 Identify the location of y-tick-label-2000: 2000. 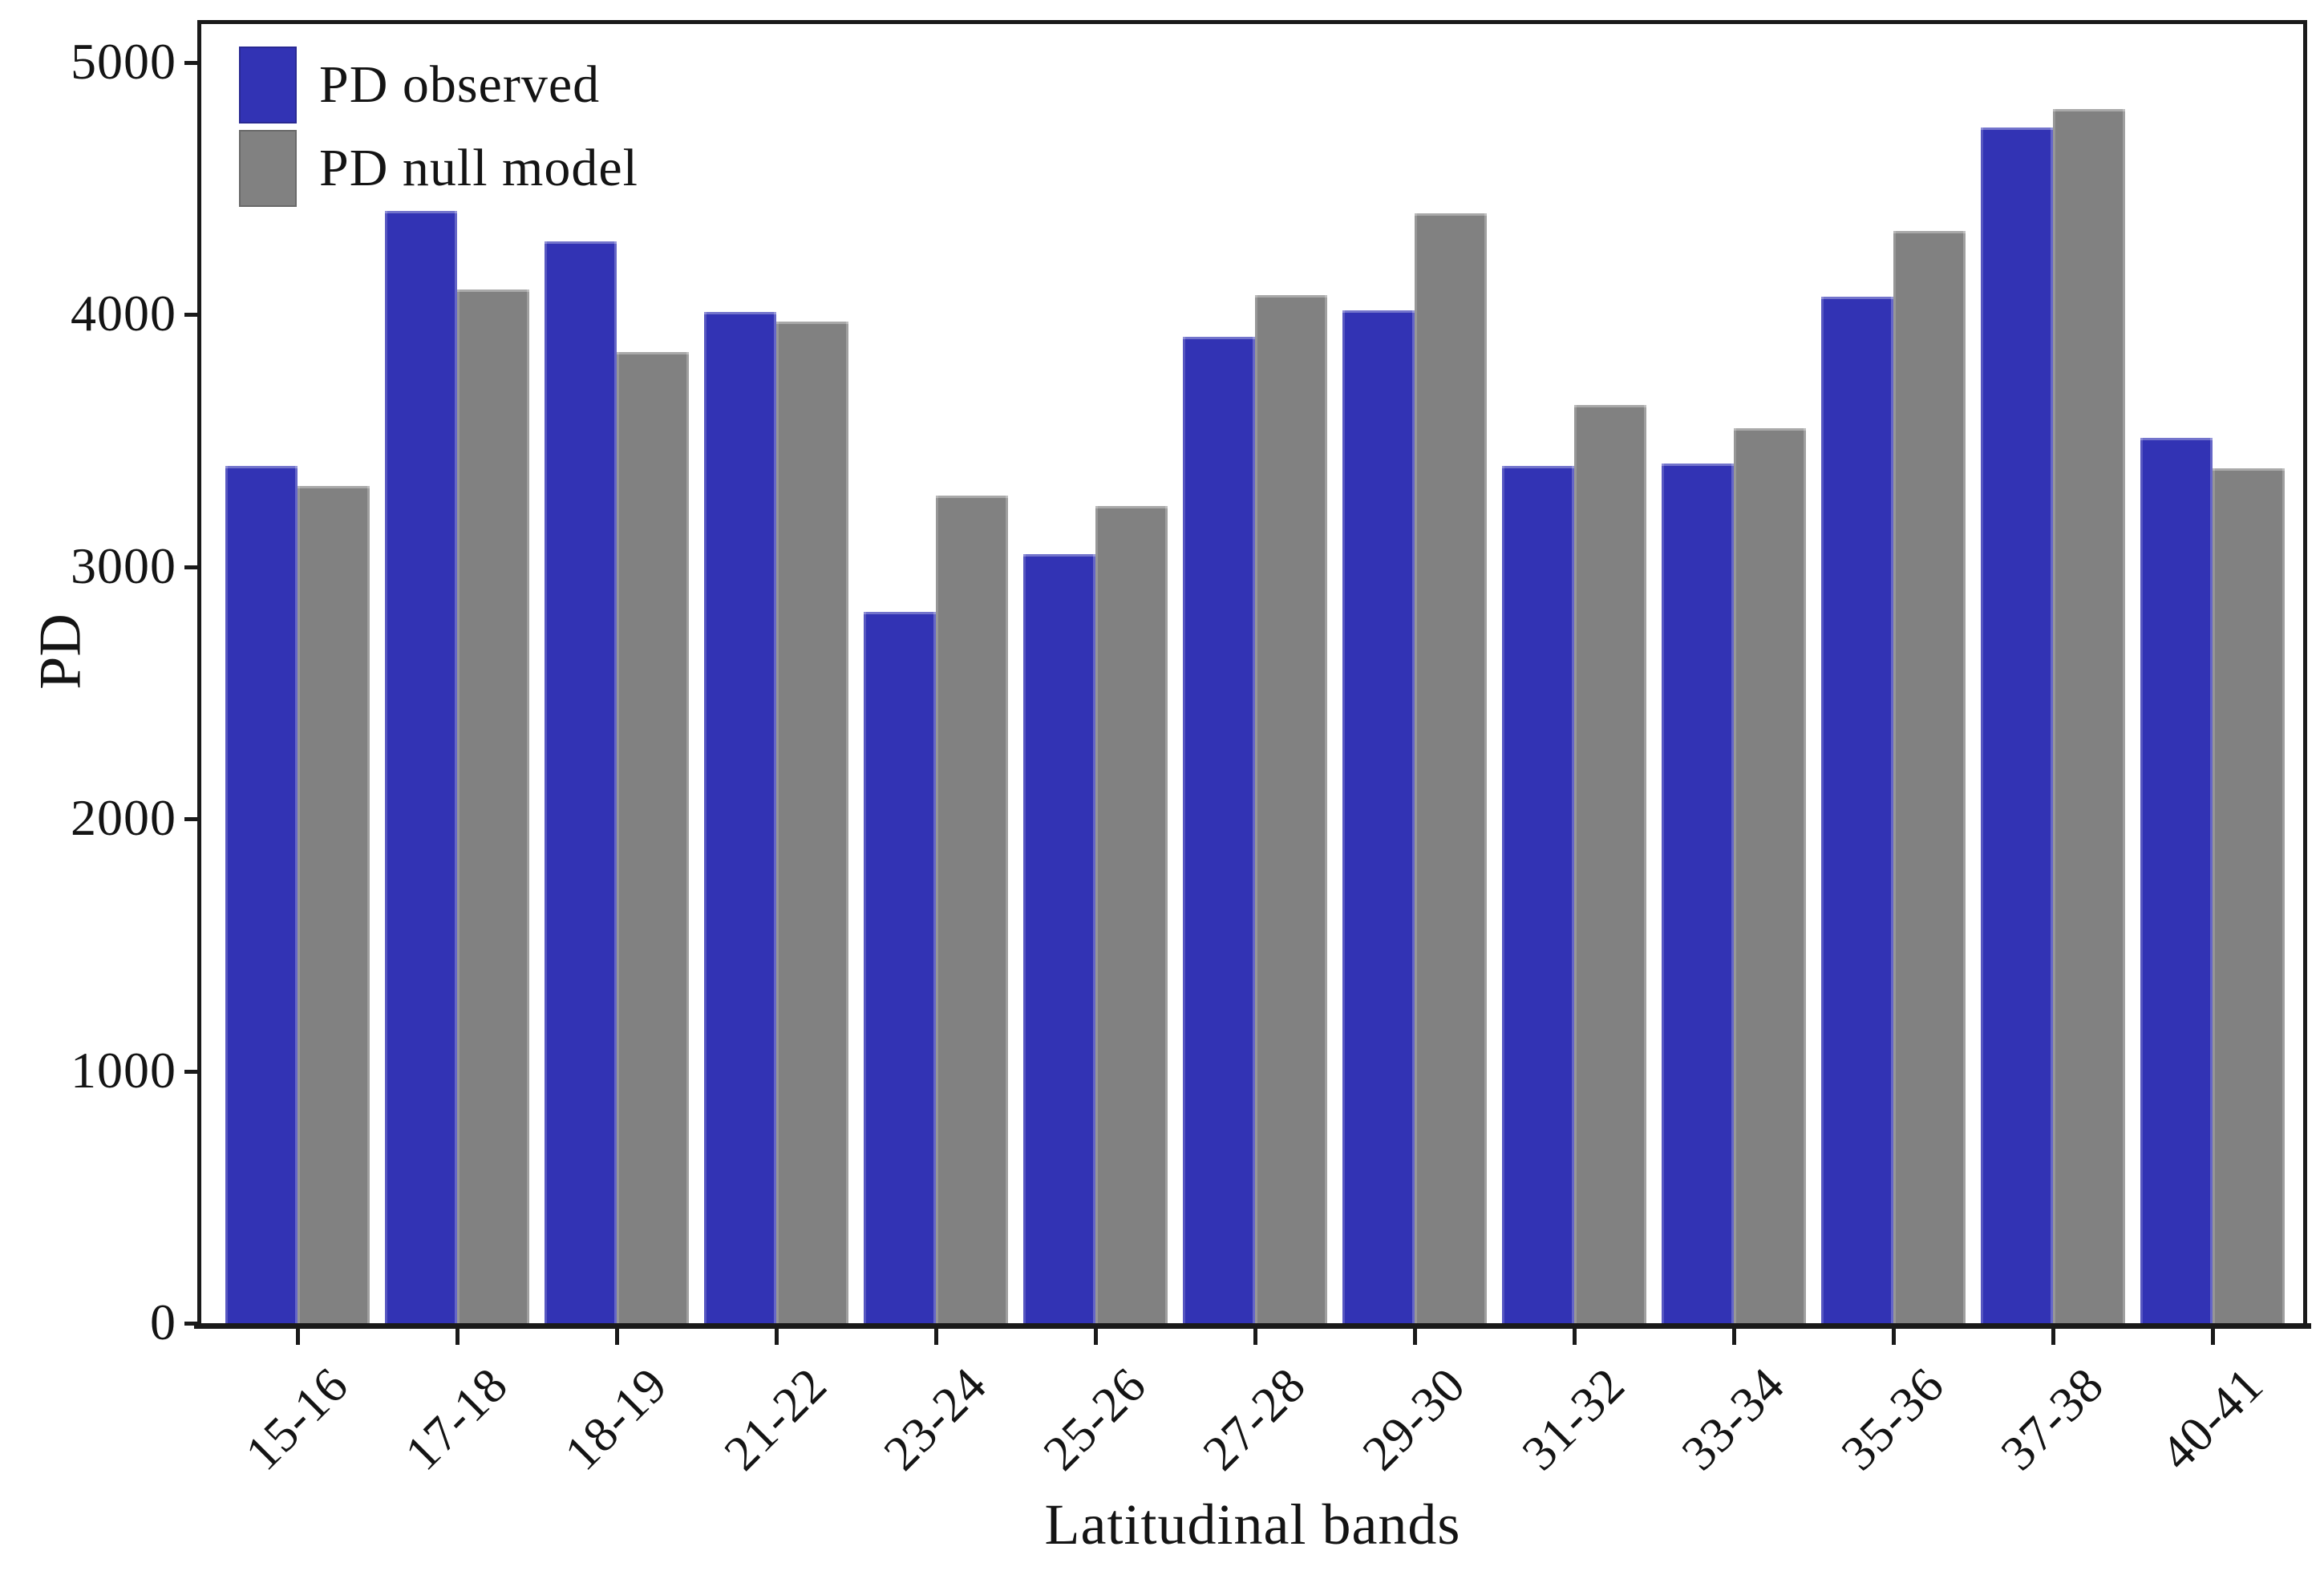
(123, 817).